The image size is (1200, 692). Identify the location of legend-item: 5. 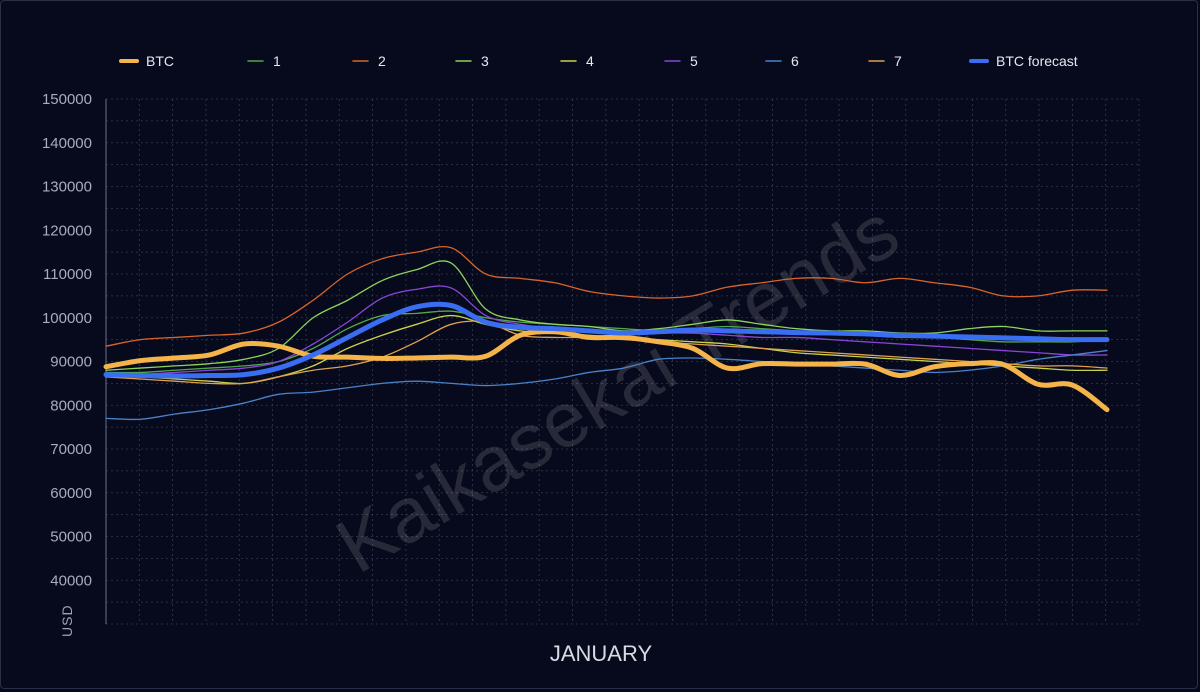
(681, 61).